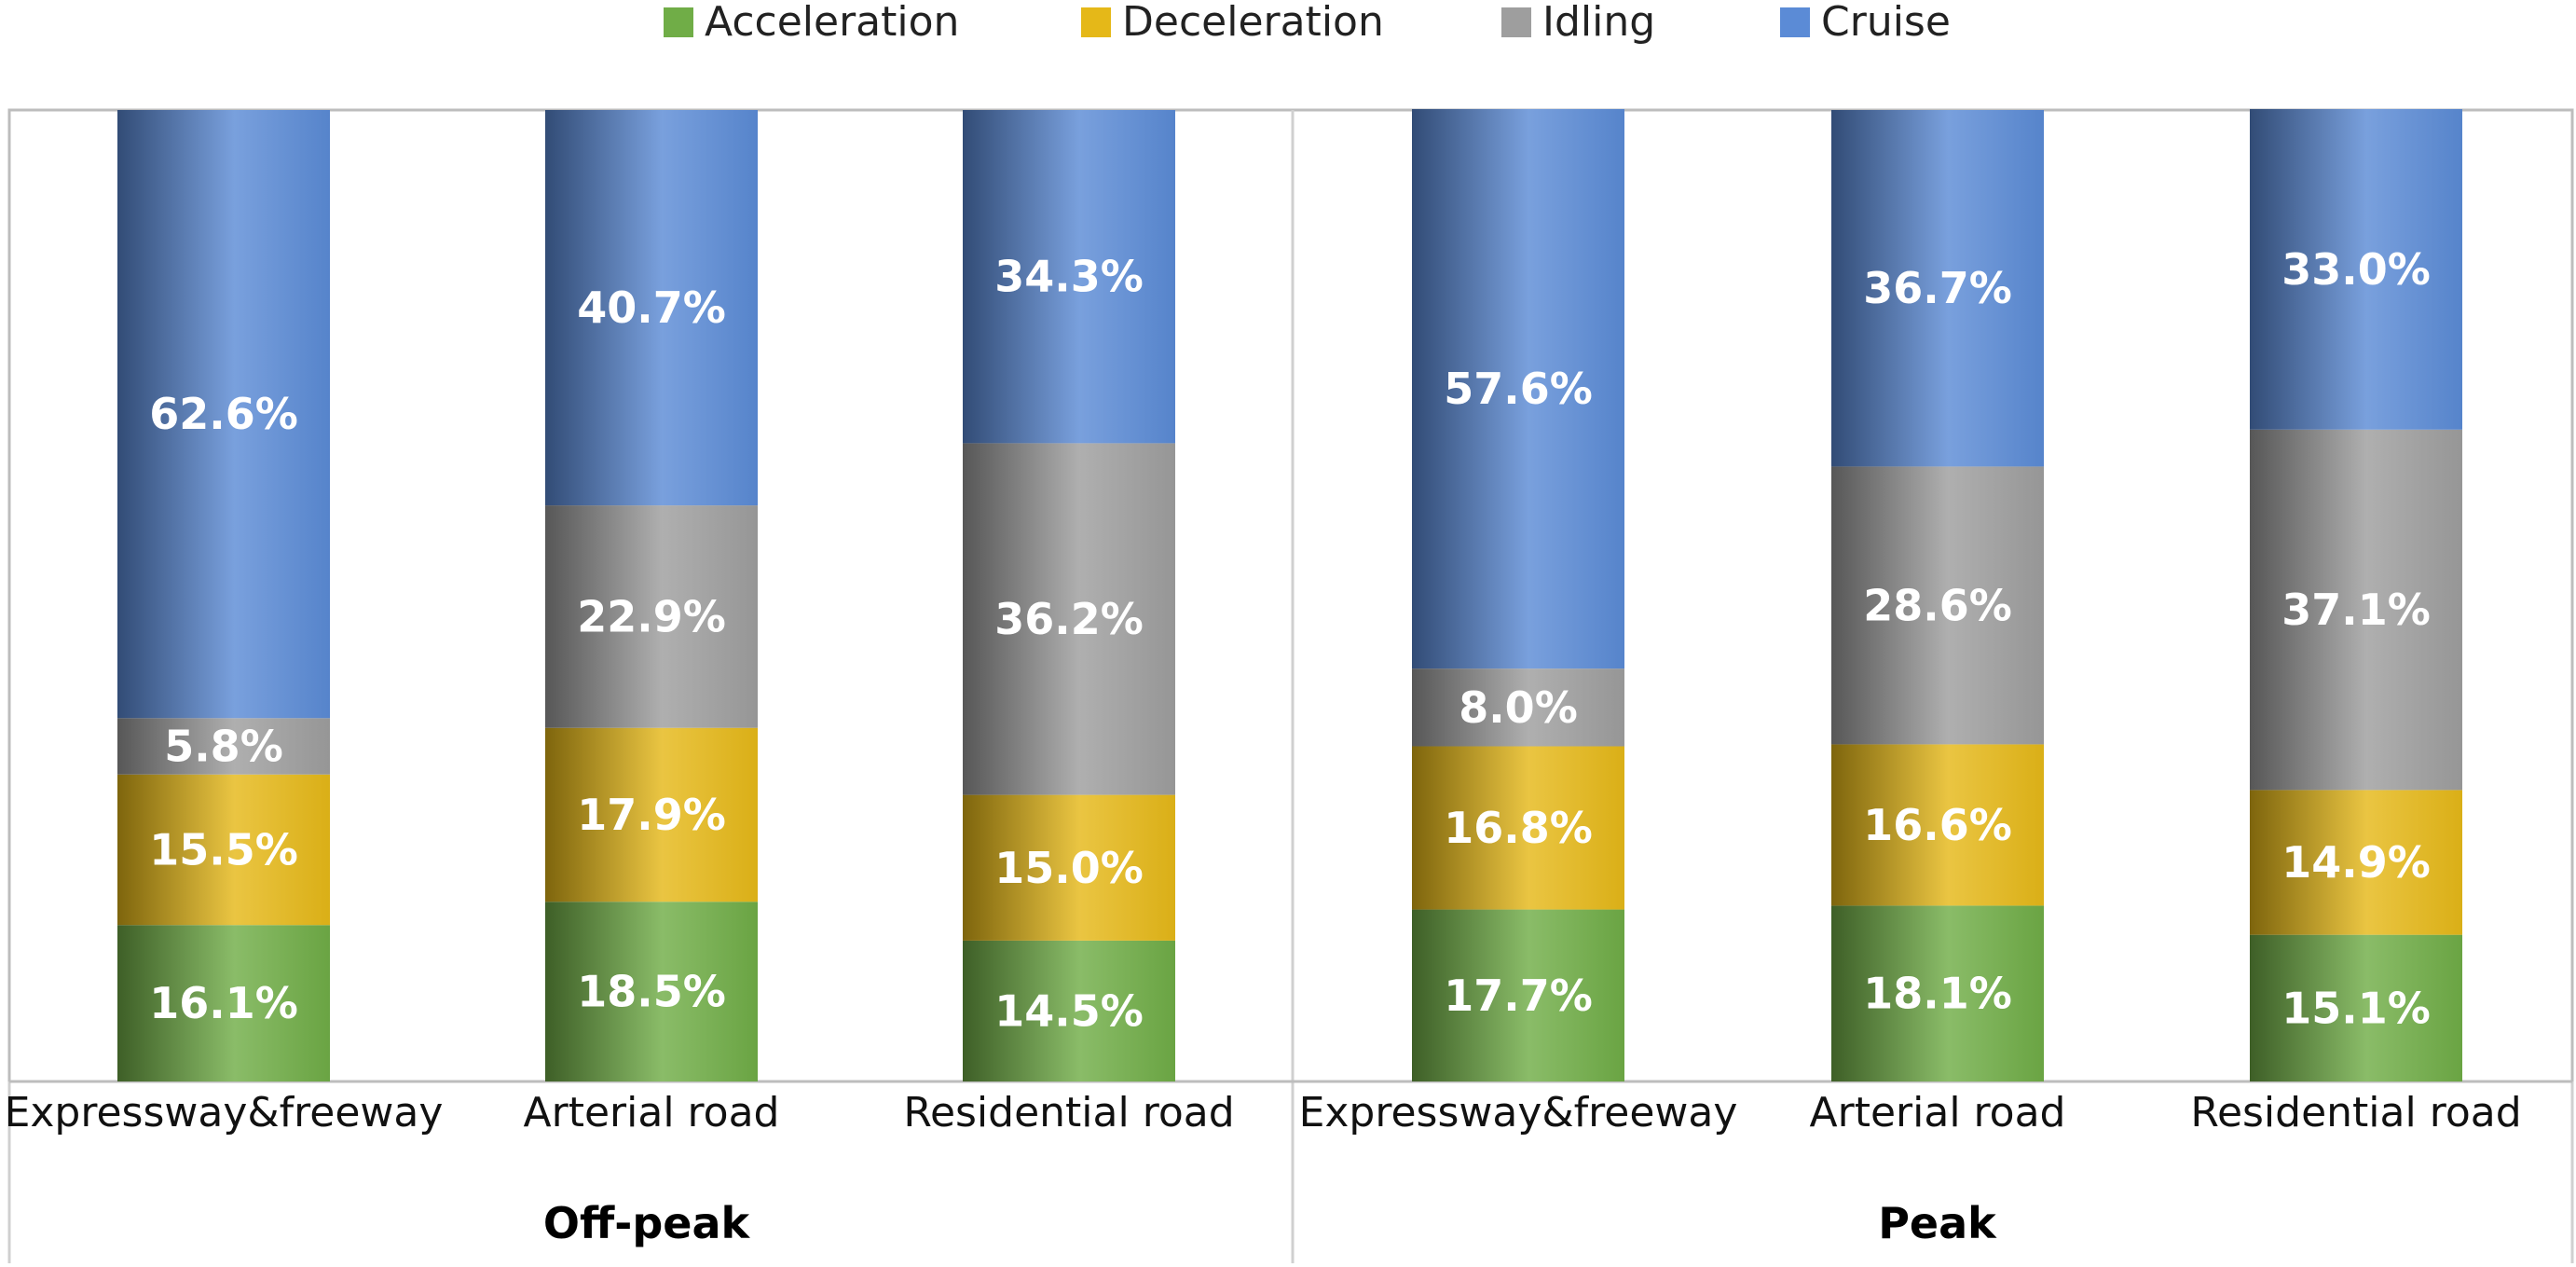 The image size is (2576, 1267). I want to click on category-label-2: Arterial road, so click(652, 1113).